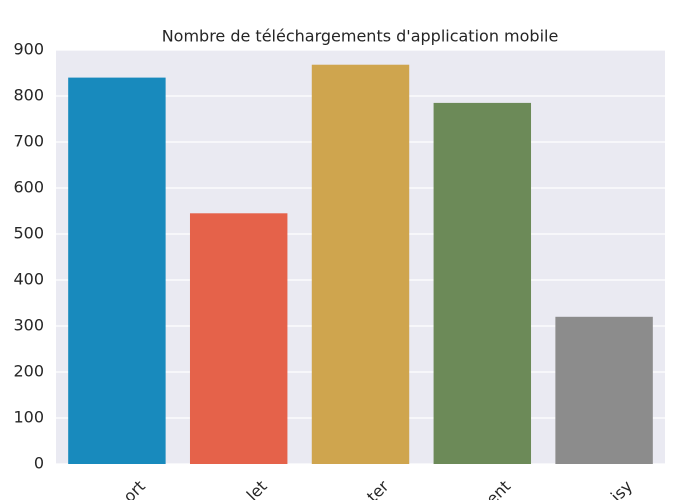 The image size is (700, 500). I want to click on x-tick-label: let, so click(257, 488).